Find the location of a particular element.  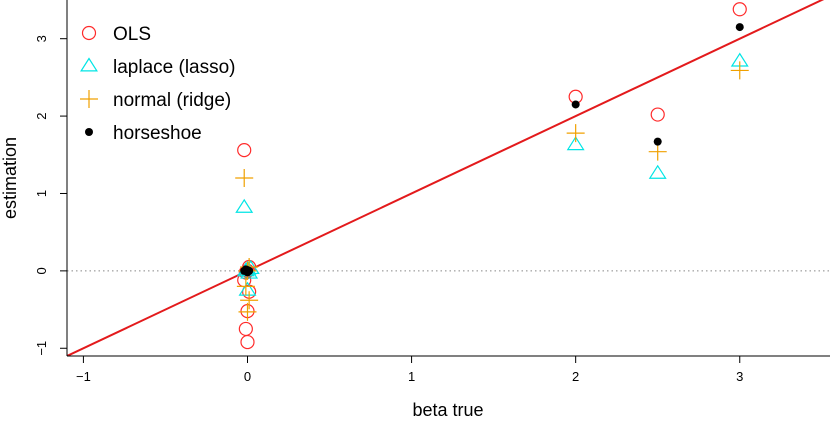

legend-label-normal: normal (ridge) is located at coordinates (172, 100).